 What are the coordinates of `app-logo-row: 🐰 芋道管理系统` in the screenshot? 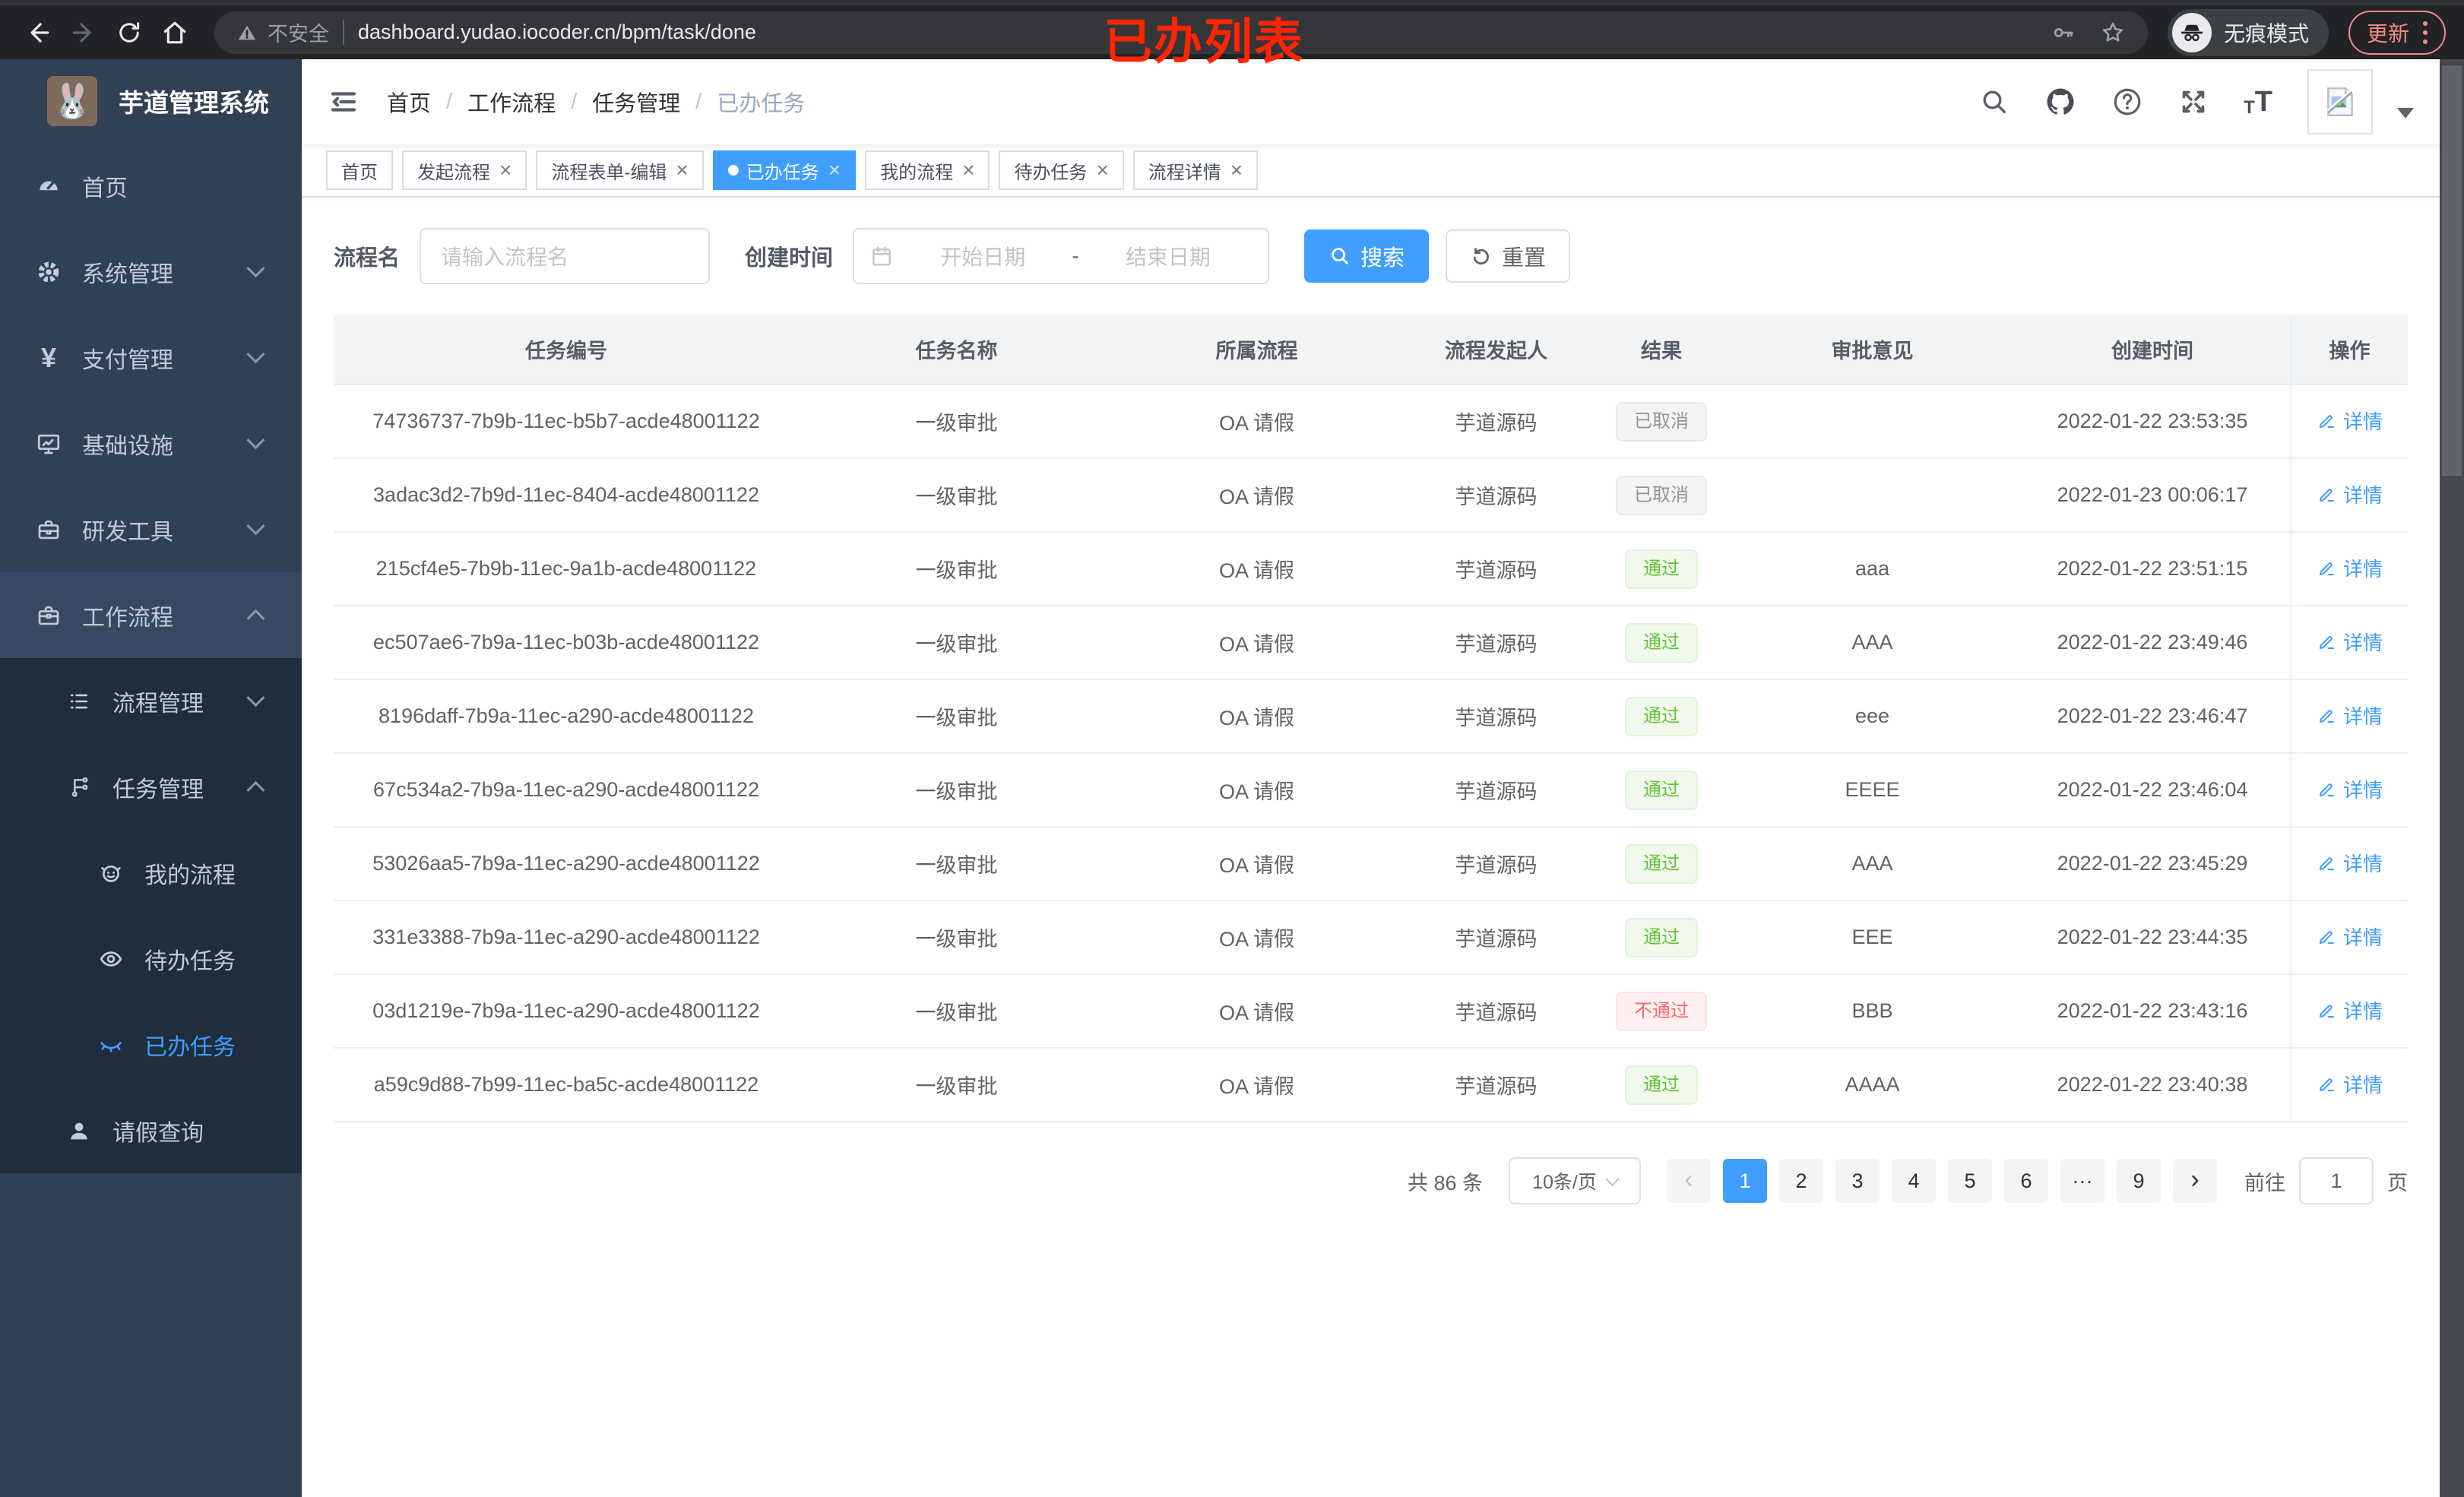 It's located at (151, 101).